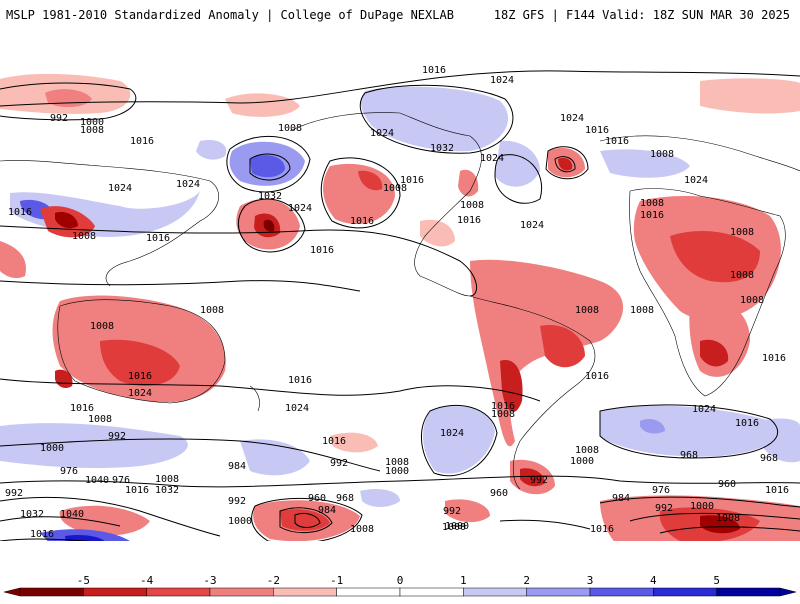 This screenshot has height=604, width=800. Describe the element at coordinates (590, 580) in the screenshot. I see `colorbar-tick-label: 3` at that location.